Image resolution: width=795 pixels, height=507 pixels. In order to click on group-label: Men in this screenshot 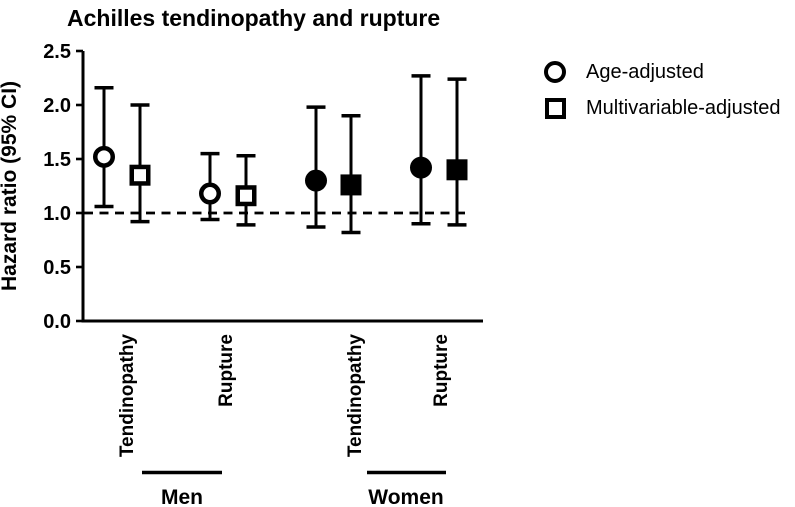, I will do `click(182, 496)`.